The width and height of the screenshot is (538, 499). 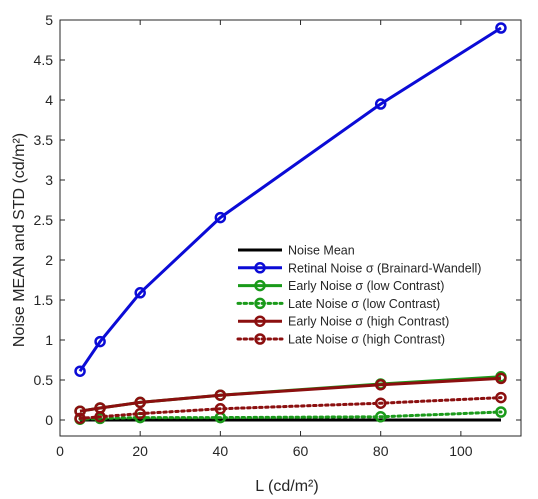 What do you see at coordinates (44, 60) in the screenshot?
I see `y-tick-label: 4.5` at bounding box center [44, 60].